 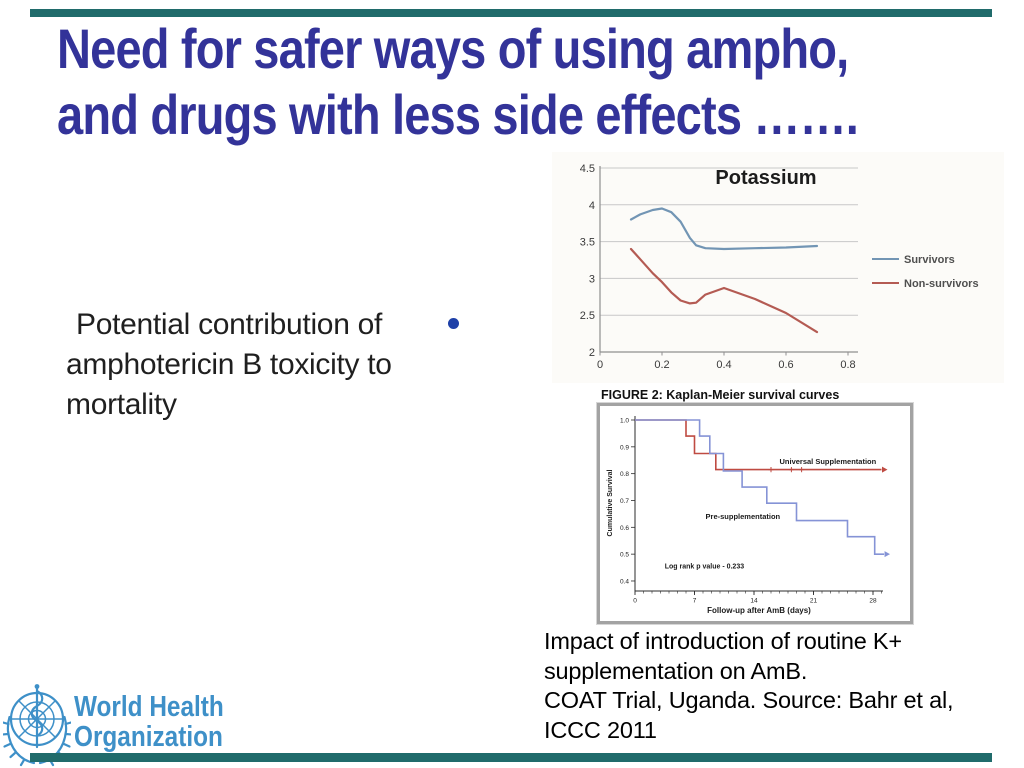 What do you see at coordinates (592, 353) in the screenshot?
I see `svg-text: 2` at bounding box center [592, 353].